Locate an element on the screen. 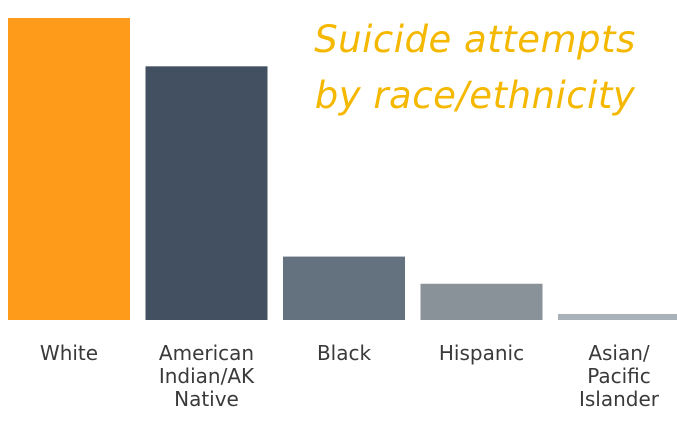 The height and width of the screenshot is (421, 677). category-label: Asian/ Pacific Islander is located at coordinates (619, 376).